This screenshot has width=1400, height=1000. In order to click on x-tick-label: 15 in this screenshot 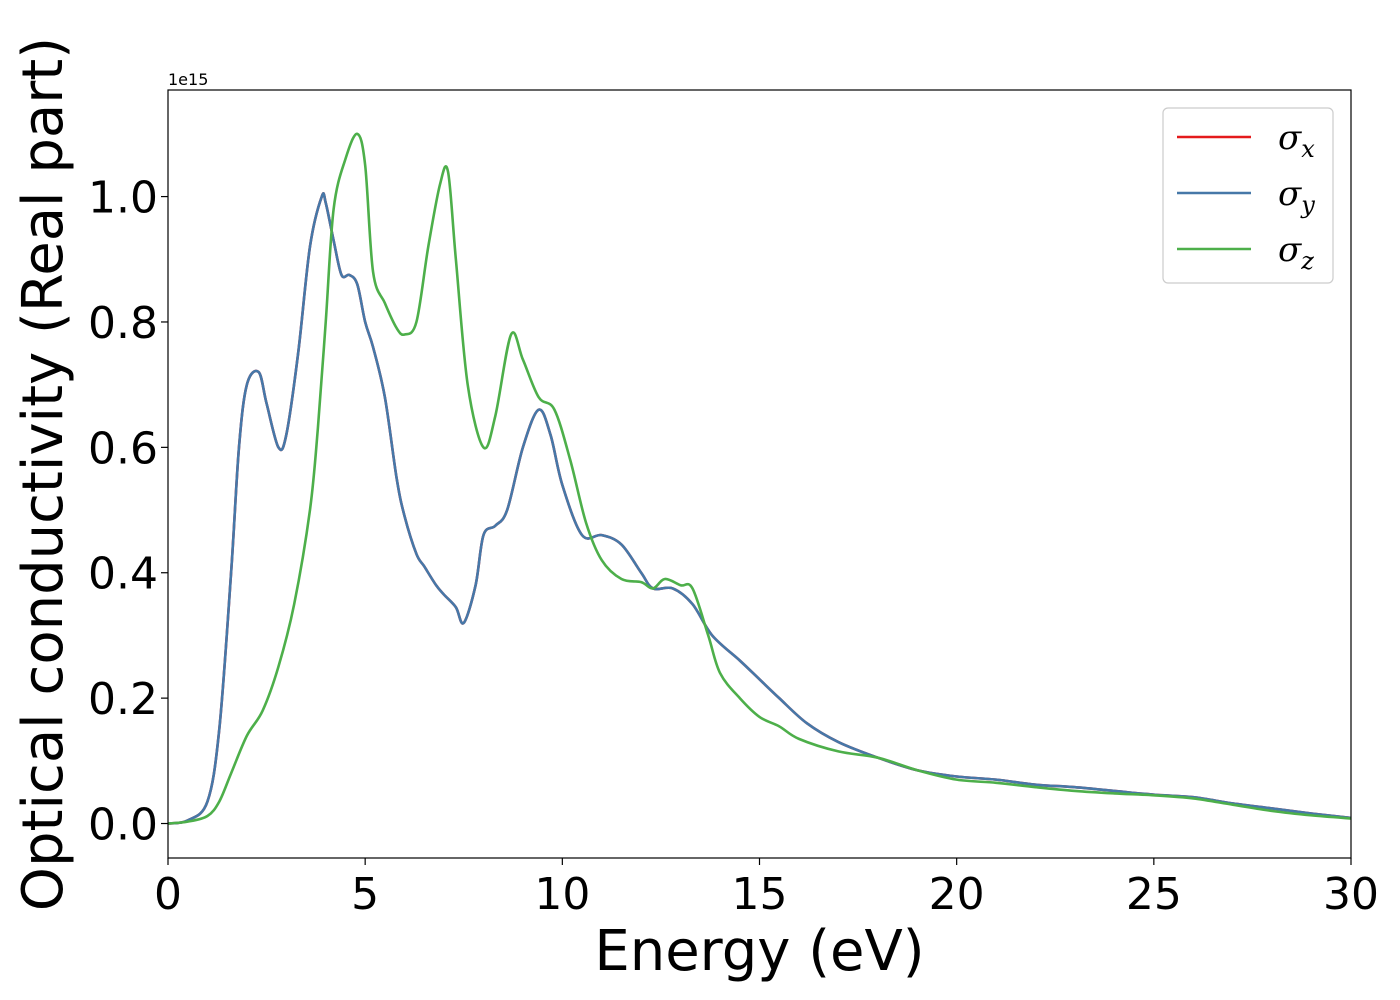, I will do `click(760, 894)`.